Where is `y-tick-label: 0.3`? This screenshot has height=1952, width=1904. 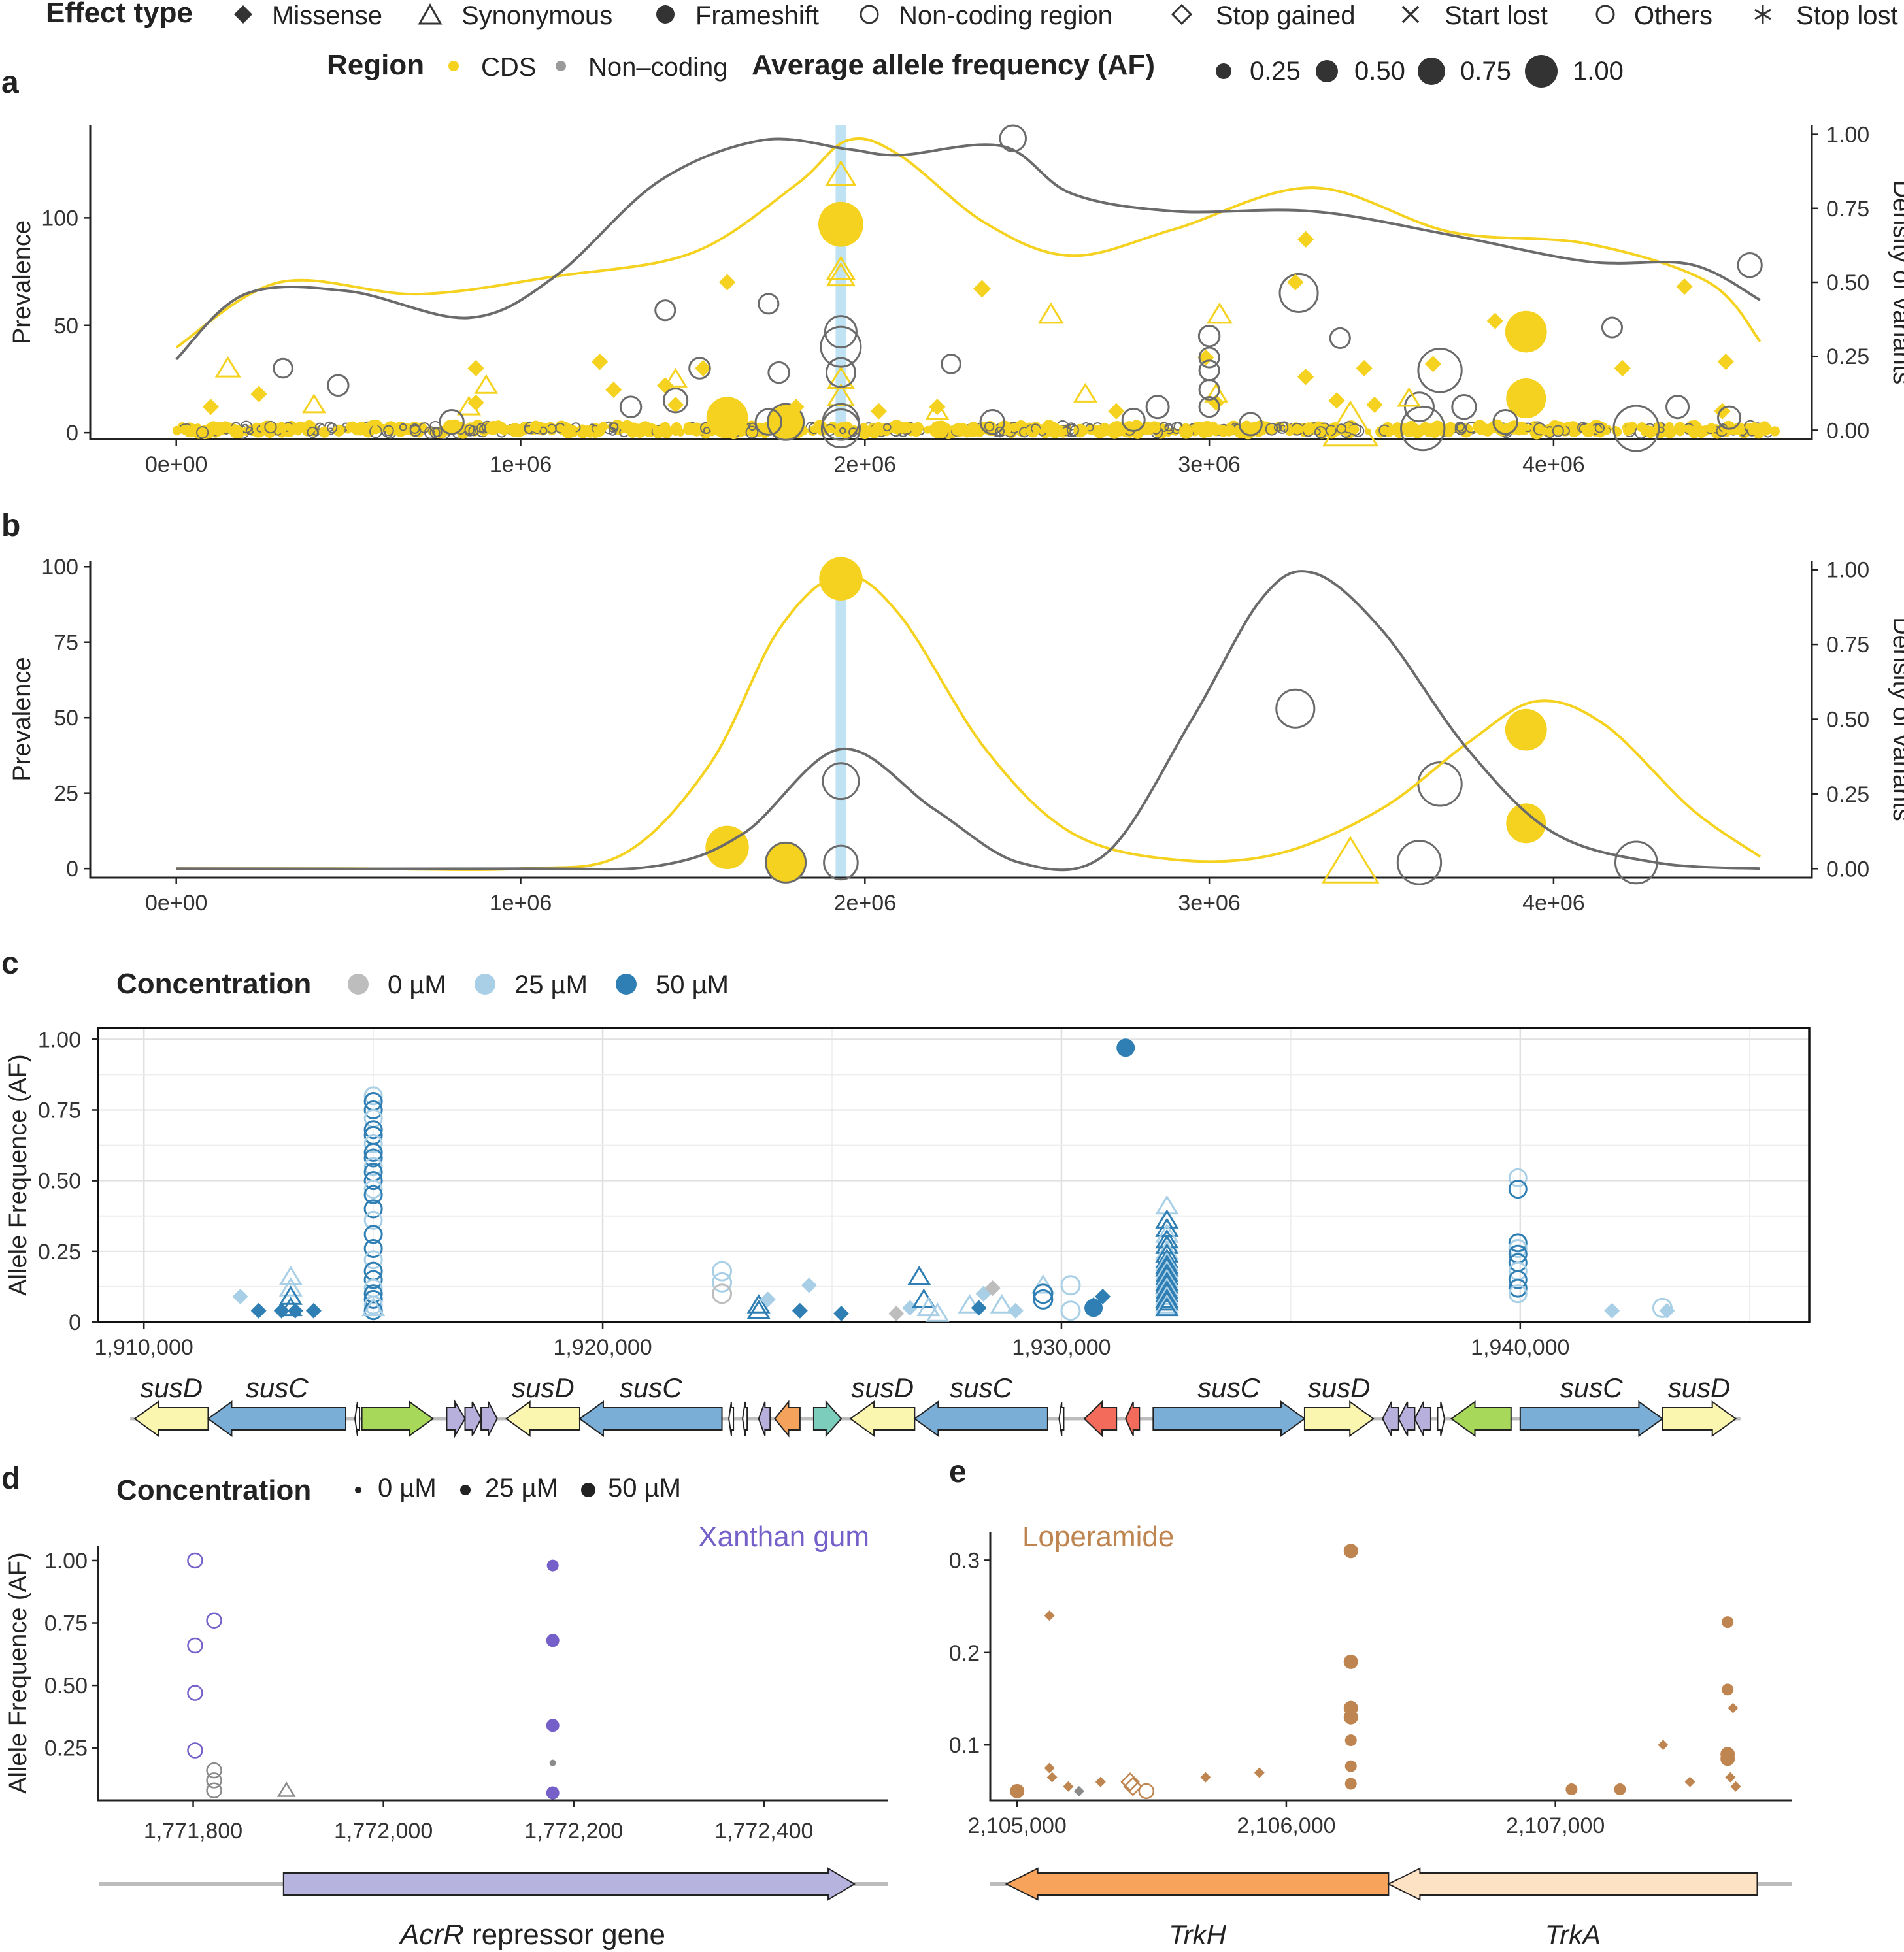
y-tick-label: 0.3 is located at coordinates (964, 1560).